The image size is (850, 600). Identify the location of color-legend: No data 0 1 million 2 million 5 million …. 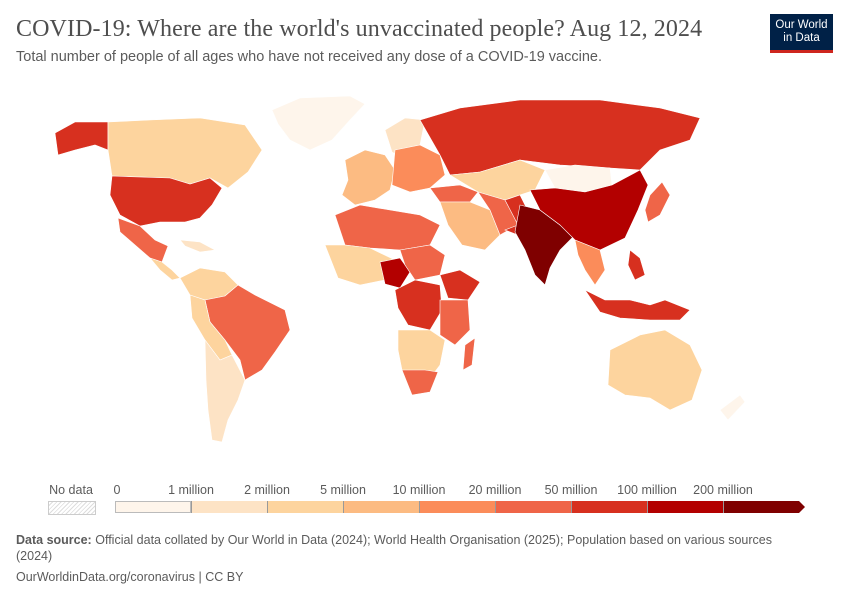
(425, 500).